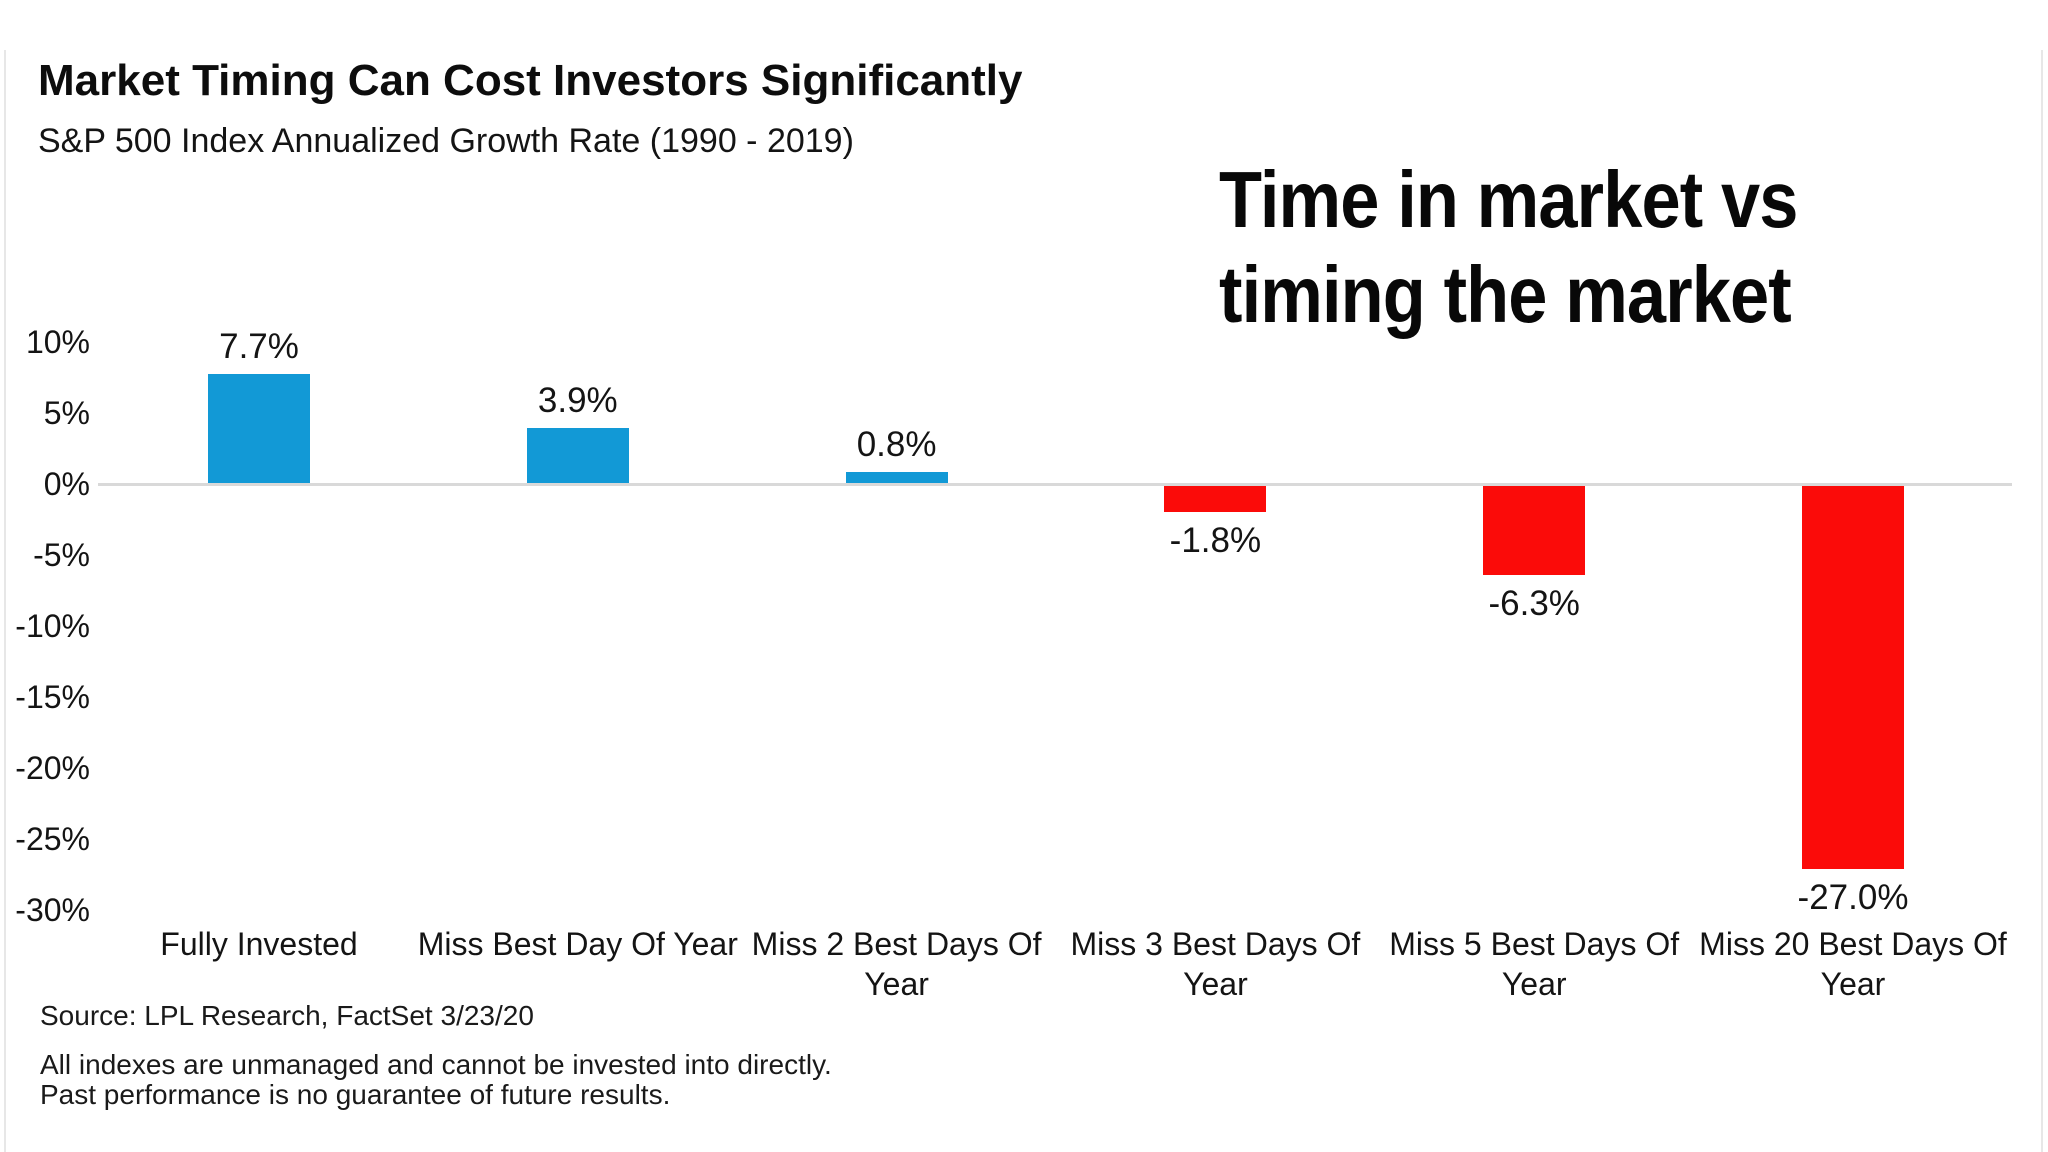 Image resolution: width=2048 pixels, height=1152 pixels. What do you see at coordinates (52, 910) in the screenshot?
I see `y-axis-tick-label: -30%` at bounding box center [52, 910].